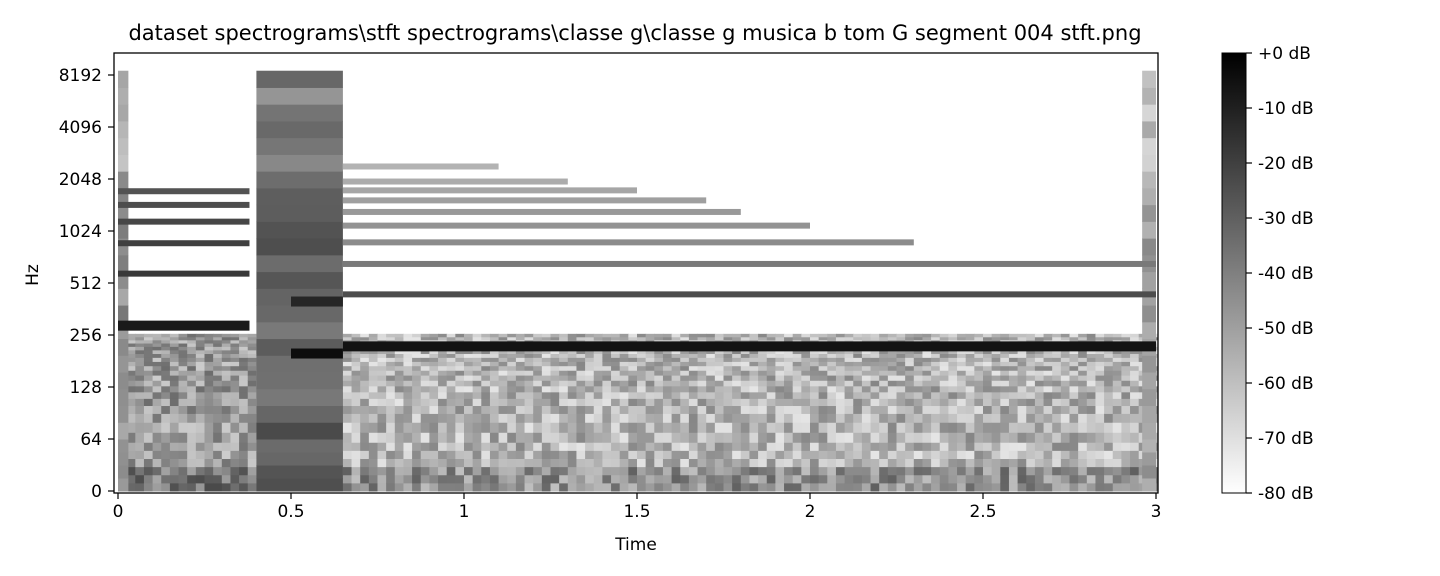 The height and width of the screenshot is (576, 1440). Describe the element at coordinates (749, 263) in the screenshot. I see `harmonic-band` at that location.